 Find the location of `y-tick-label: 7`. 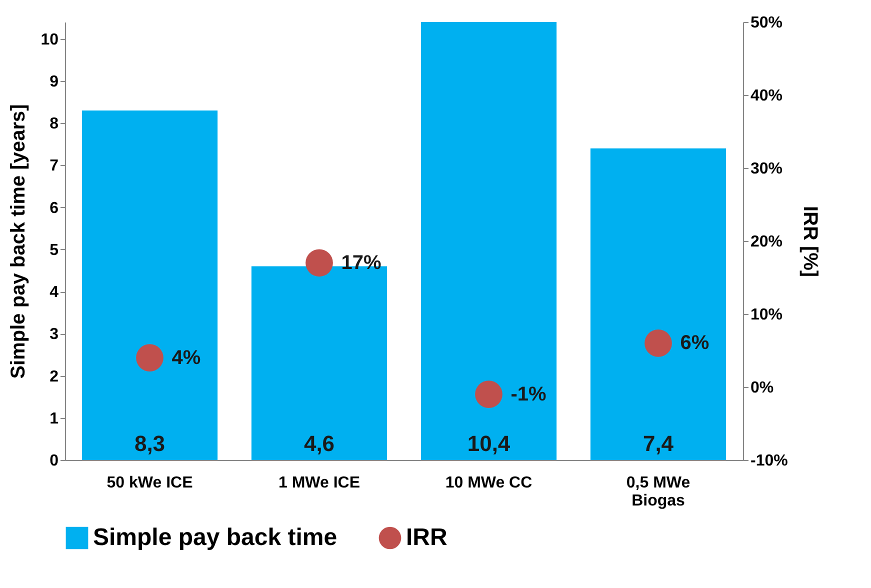

y-tick-label: 7 is located at coordinates (54, 166).